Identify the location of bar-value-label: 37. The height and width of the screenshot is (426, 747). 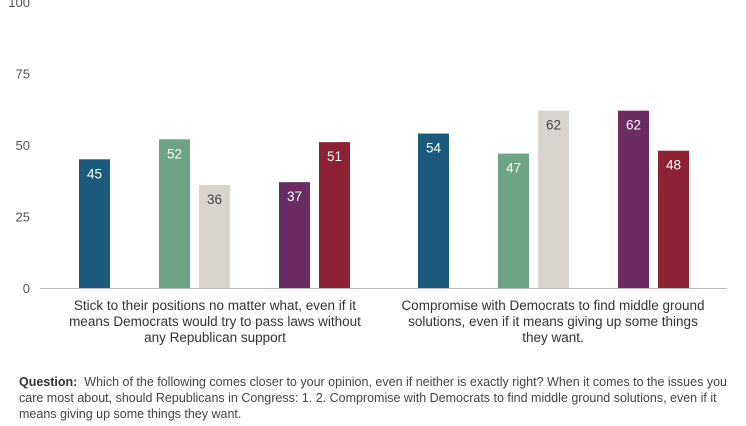
(294, 196).